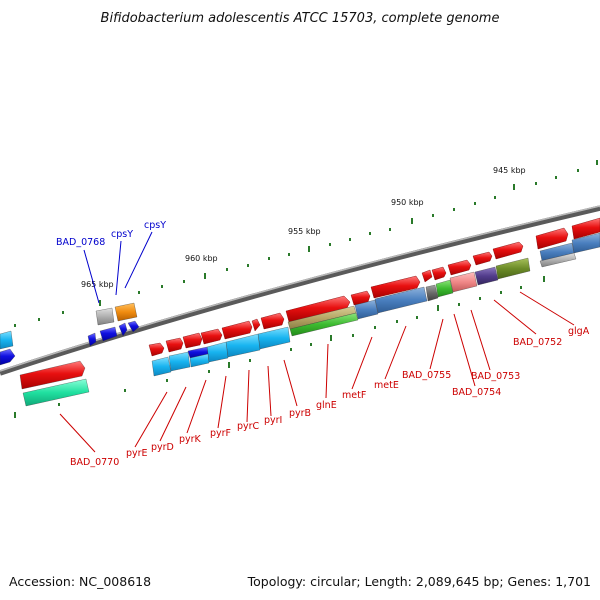 The height and width of the screenshot is (600, 600). Describe the element at coordinates (273, 420) in the screenshot. I see `gene-label-pyri: pyrI` at that location.